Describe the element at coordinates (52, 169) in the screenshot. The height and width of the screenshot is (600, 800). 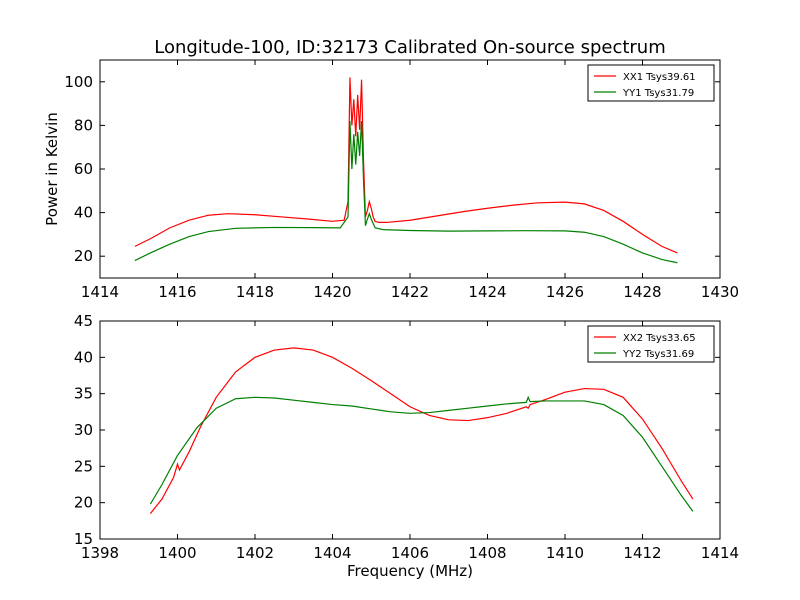
I see `y-axis-label: Power in Kelvin` at that location.